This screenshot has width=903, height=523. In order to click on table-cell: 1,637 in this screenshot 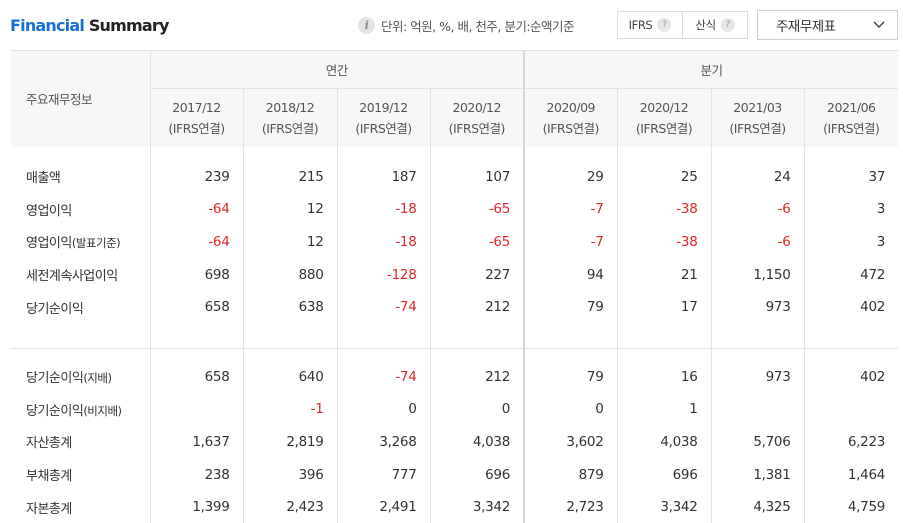, I will do `click(196, 442)`.